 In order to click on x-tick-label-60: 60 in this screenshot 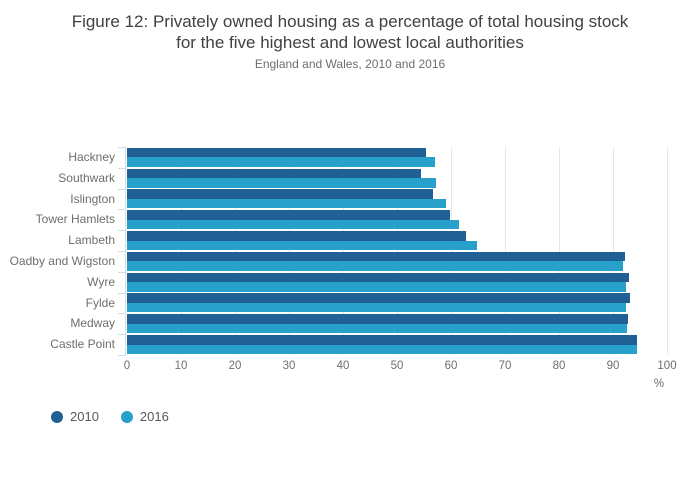, I will do `click(451, 366)`.